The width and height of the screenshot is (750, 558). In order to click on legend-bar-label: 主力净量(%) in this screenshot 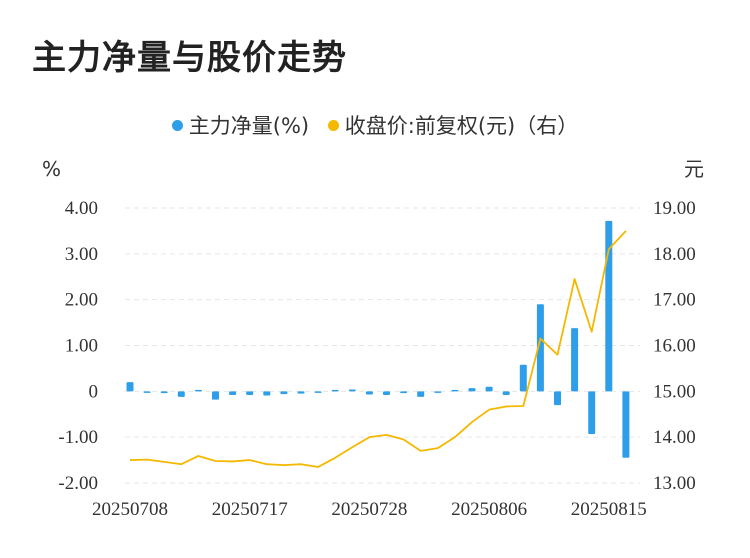, I will do `click(249, 126)`.